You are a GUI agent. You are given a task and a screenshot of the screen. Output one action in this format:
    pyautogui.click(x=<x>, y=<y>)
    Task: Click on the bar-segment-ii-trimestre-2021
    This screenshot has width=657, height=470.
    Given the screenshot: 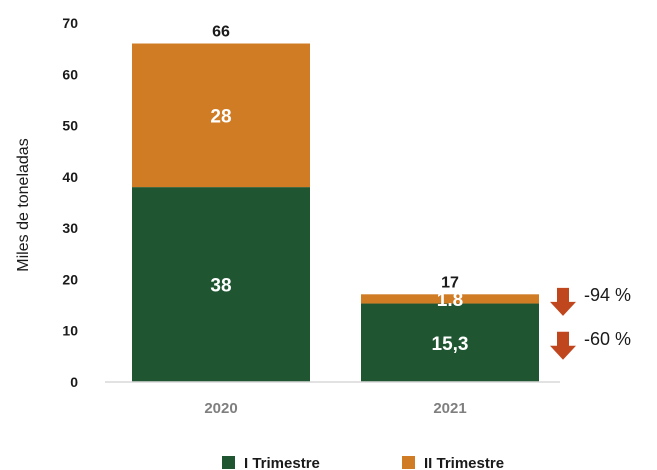 What is the action you would take?
    pyautogui.click(x=450, y=299)
    